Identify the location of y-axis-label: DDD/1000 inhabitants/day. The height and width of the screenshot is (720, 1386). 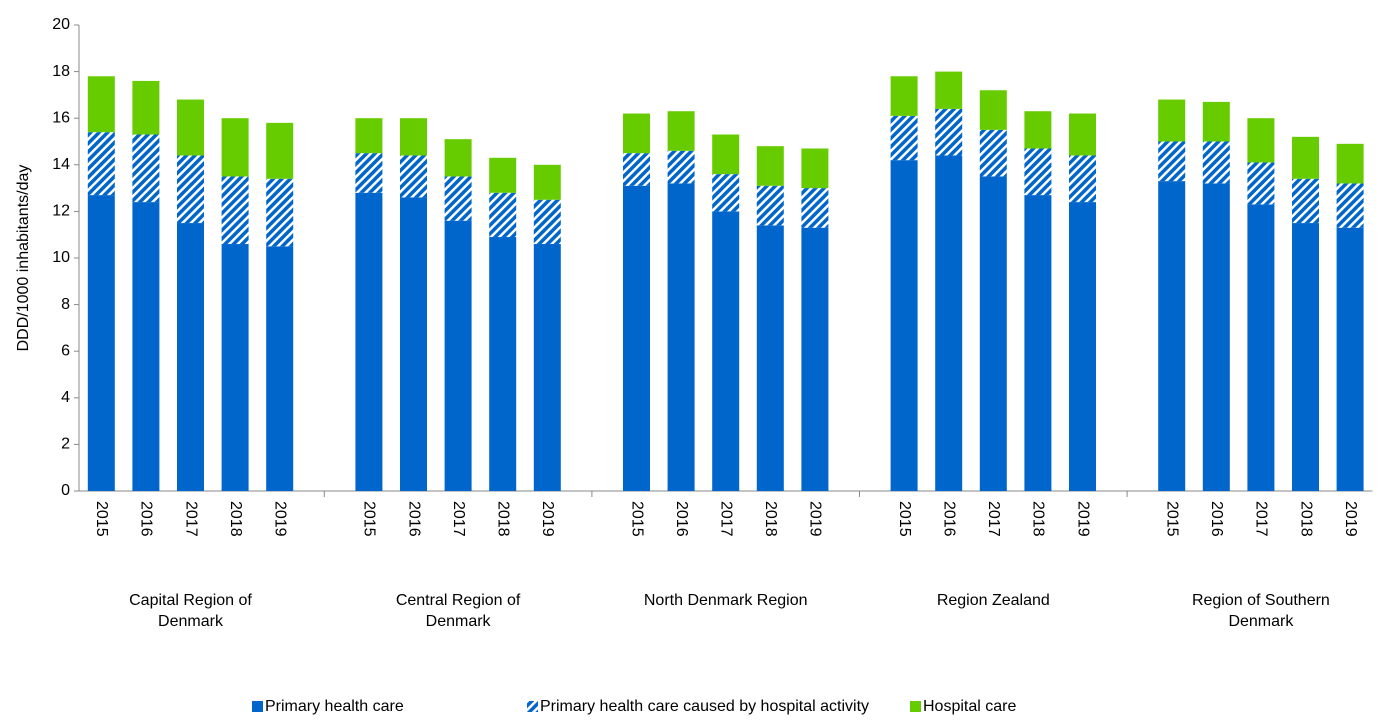
(23, 258).